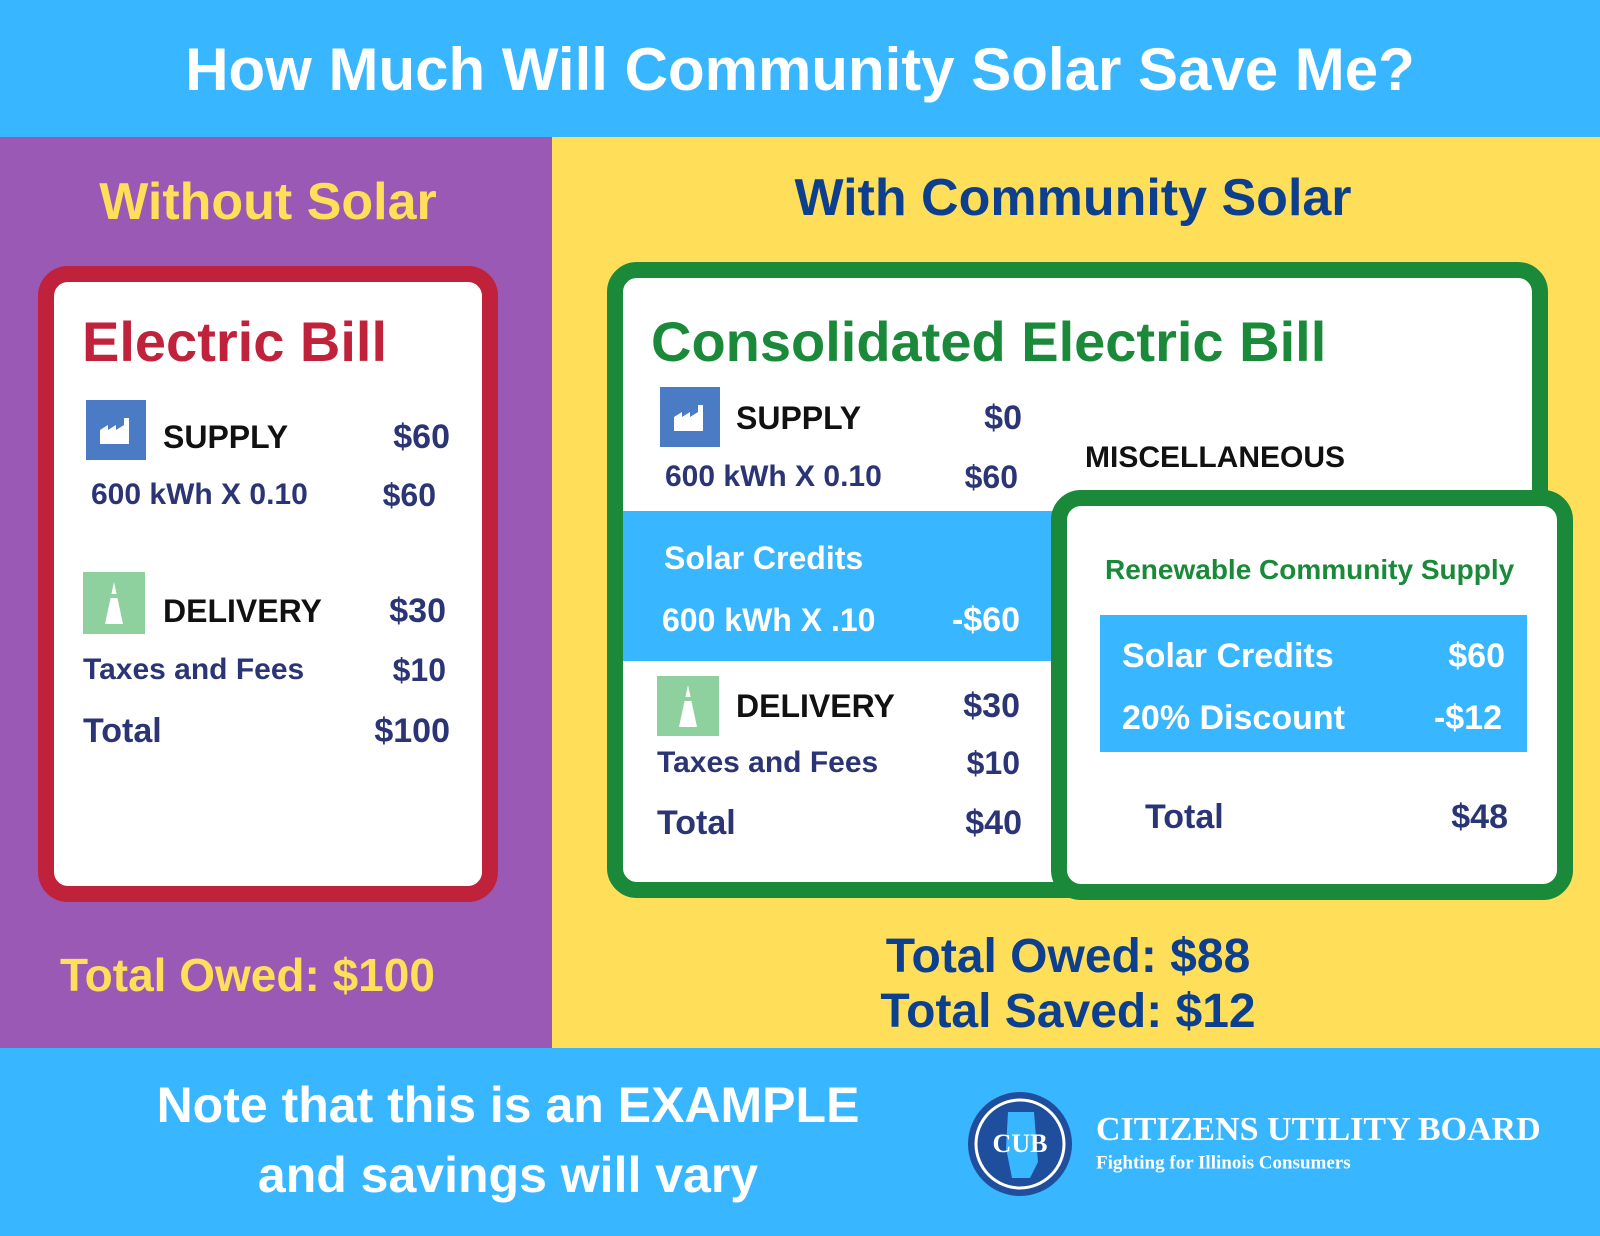  I want to click on section-heading: With Community Solar, so click(1073, 198).